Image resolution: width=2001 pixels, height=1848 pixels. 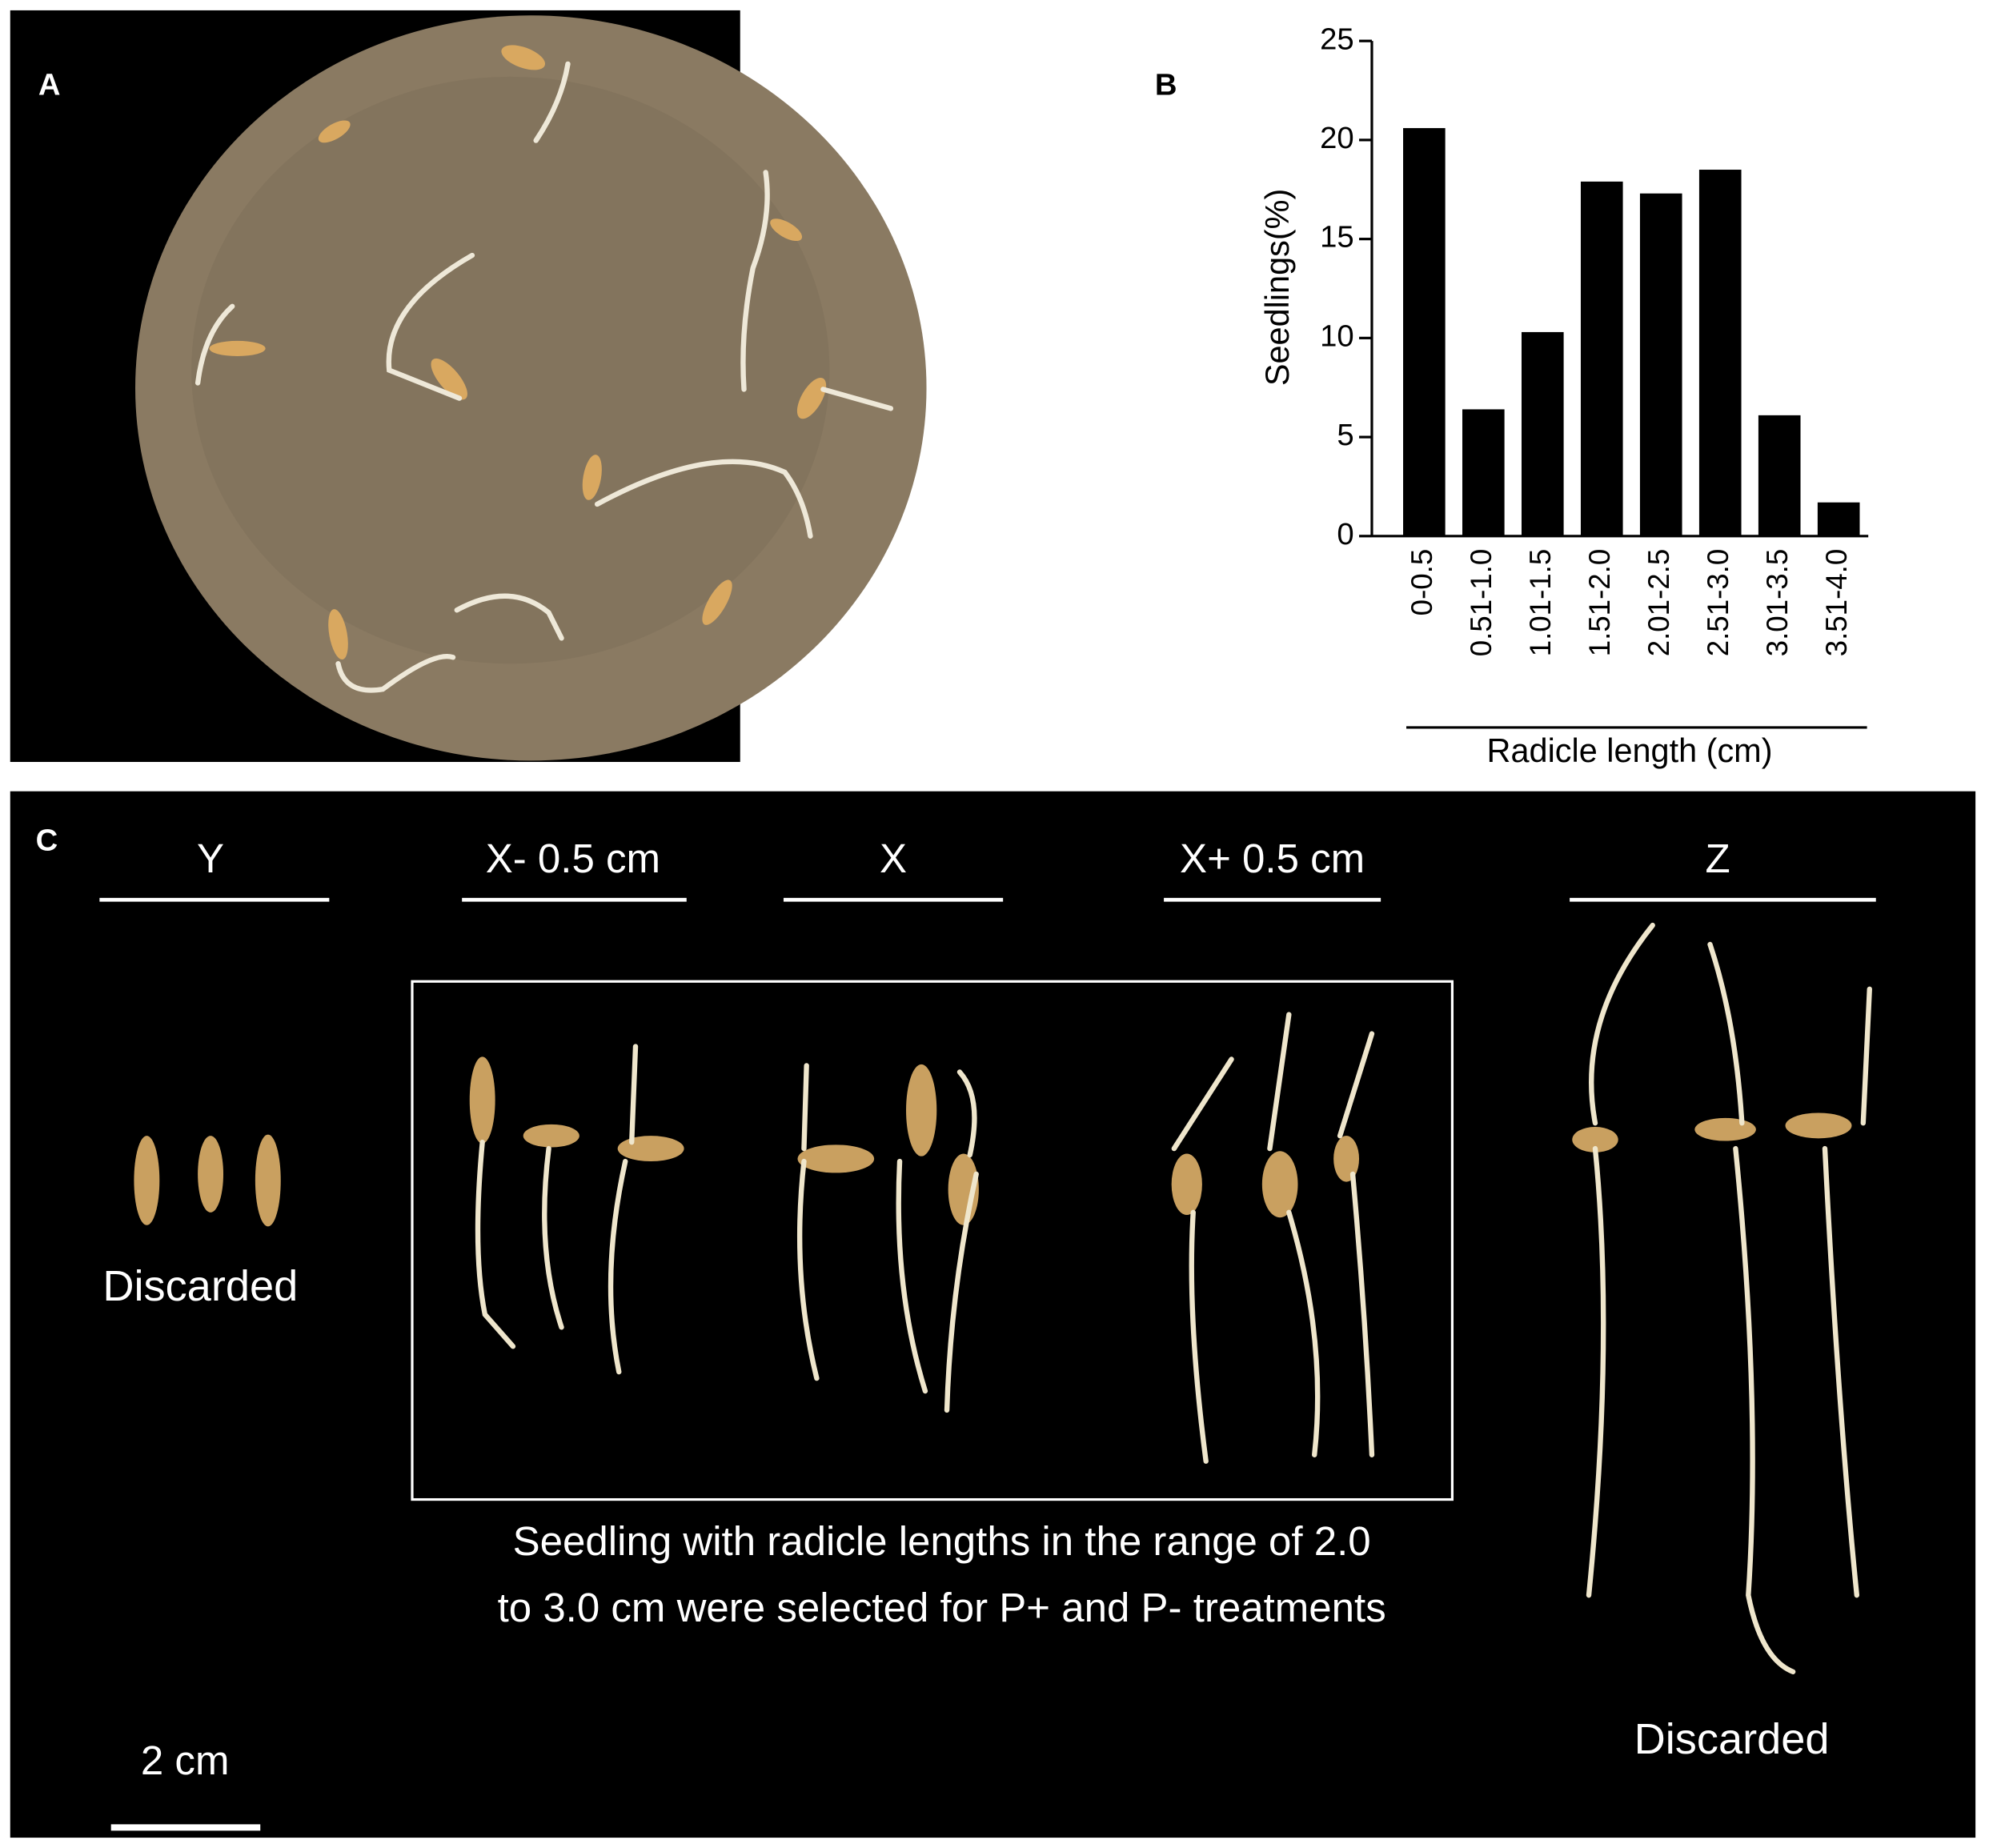 I want to click on y-axis-label: Seedlings(%), so click(x=1277, y=287).